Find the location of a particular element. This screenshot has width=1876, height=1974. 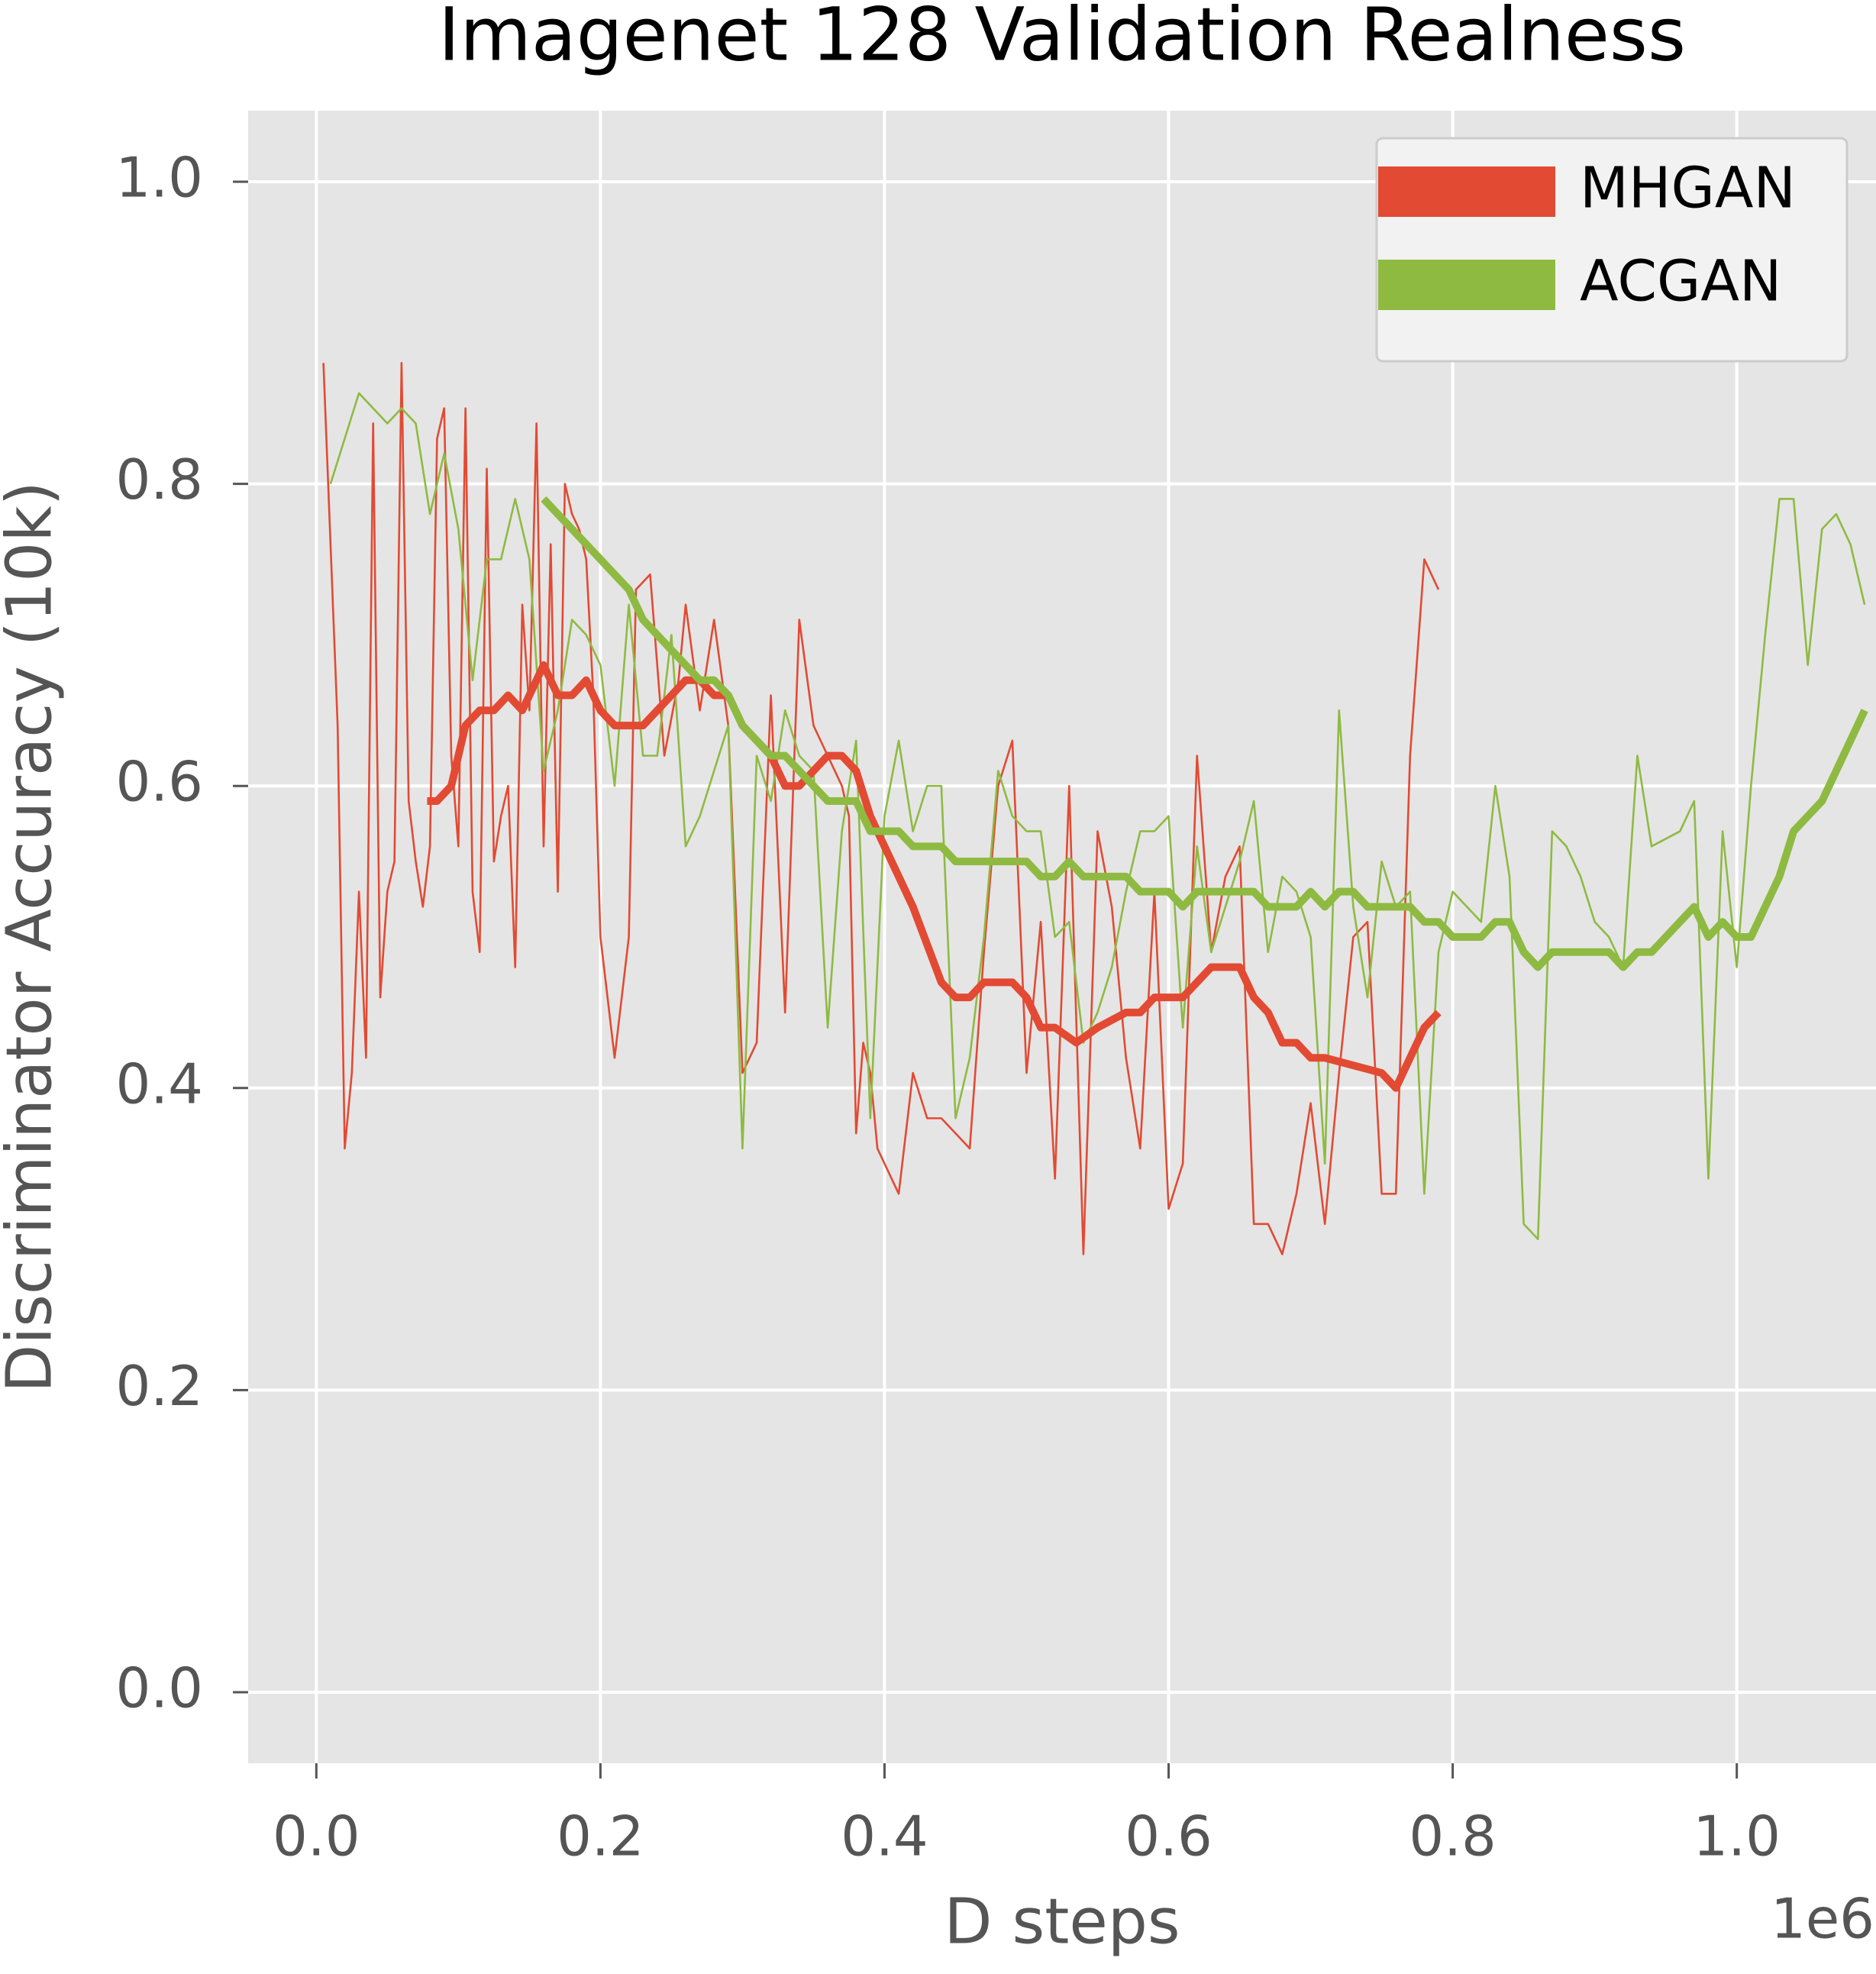

x-tick-label: 0.0 is located at coordinates (316, 1836).